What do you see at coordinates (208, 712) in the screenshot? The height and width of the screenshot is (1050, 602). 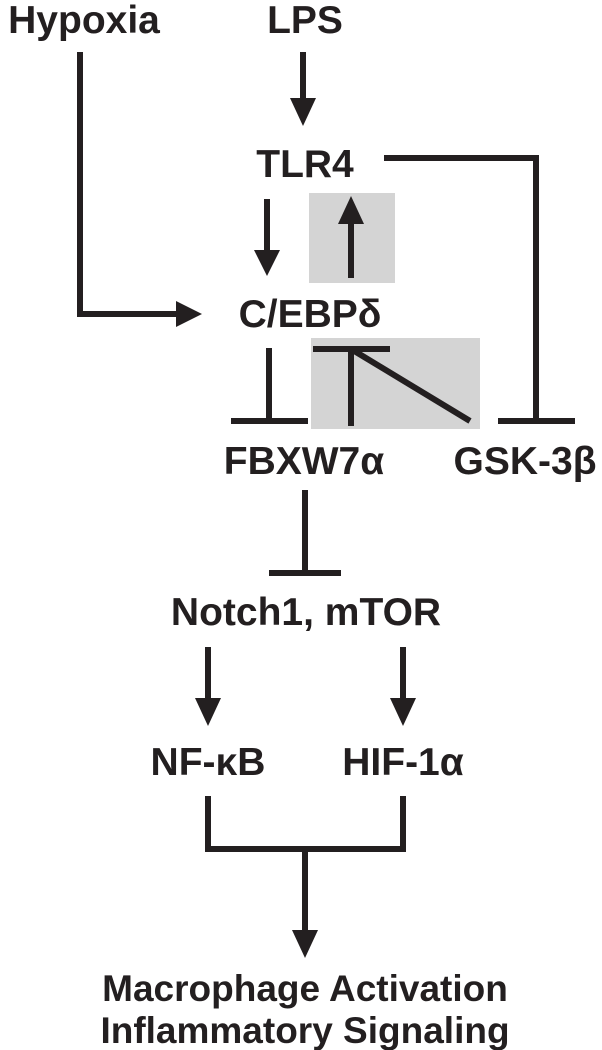 I see `notch-to-nfkb-arrowhead` at bounding box center [208, 712].